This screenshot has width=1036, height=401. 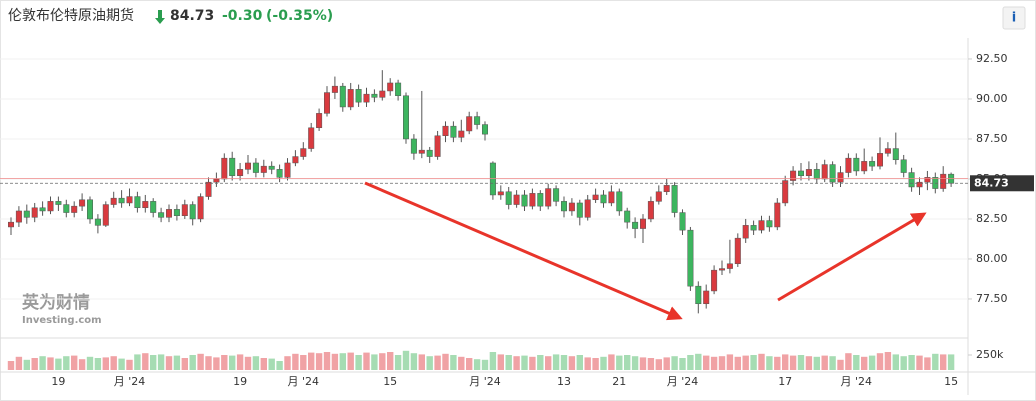 What do you see at coordinates (523, 251) in the screenshot?
I see `annotation-arrow` at bounding box center [523, 251].